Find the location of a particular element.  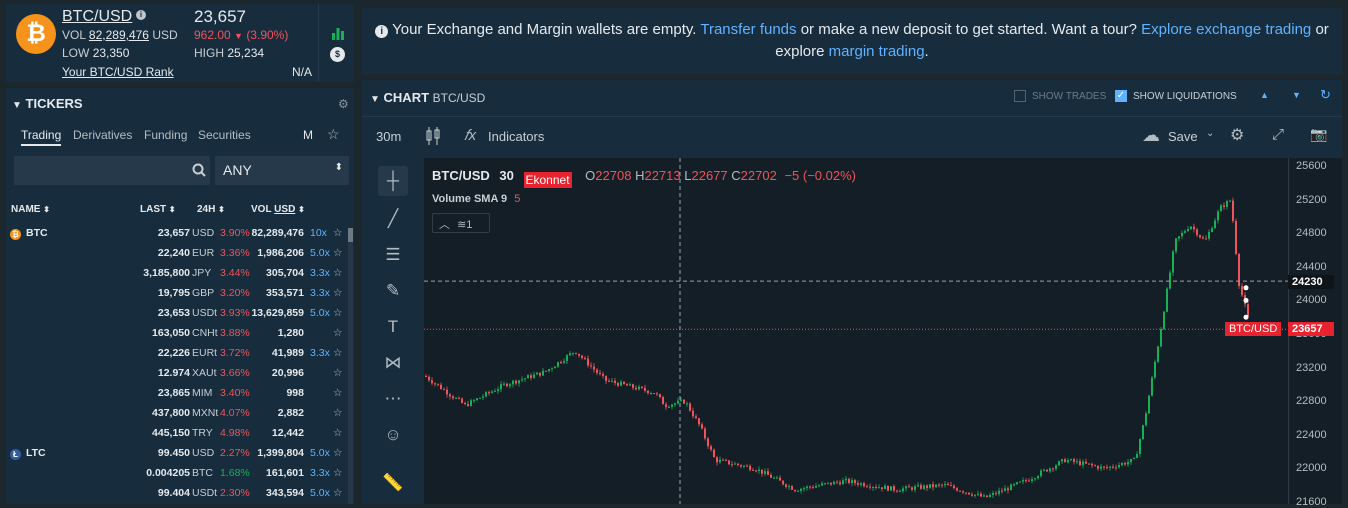

trendline-tool-icon: ╱ is located at coordinates (393, 218).